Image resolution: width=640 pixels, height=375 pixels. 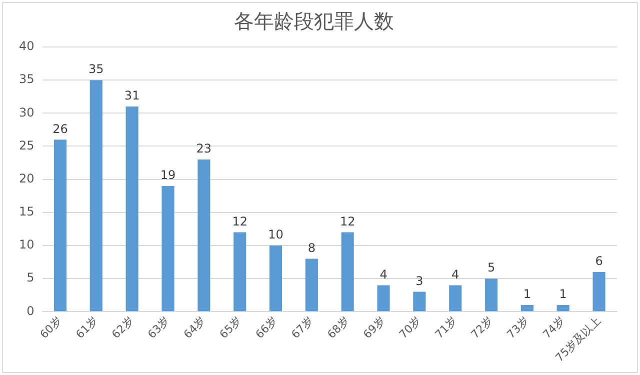 I want to click on y-tick-label: 0, so click(x=30, y=311).